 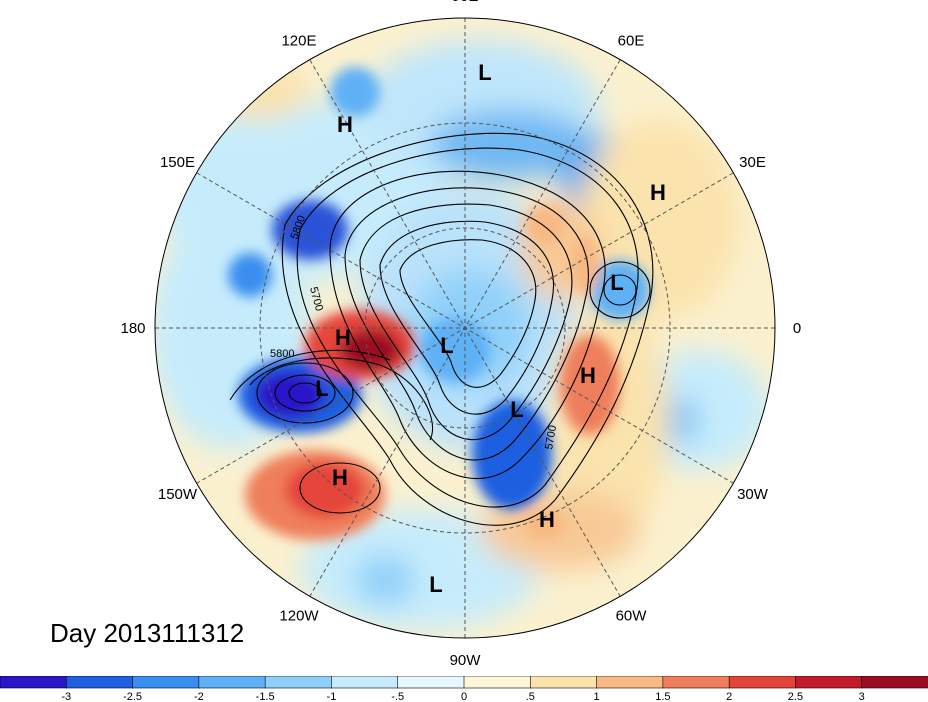 I want to click on longitude-label: 30E, so click(x=752, y=162).